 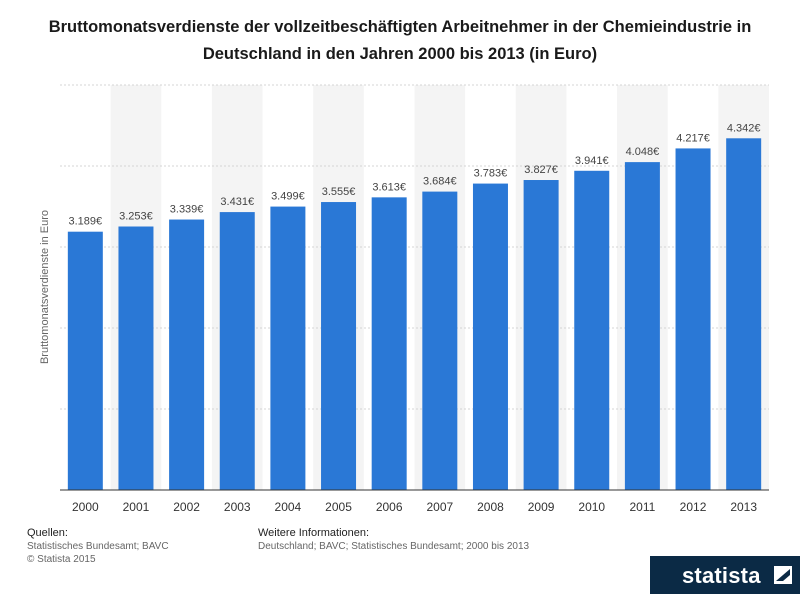 What do you see at coordinates (642, 326) in the screenshot?
I see `bar-2011` at bounding box center [642, 326].